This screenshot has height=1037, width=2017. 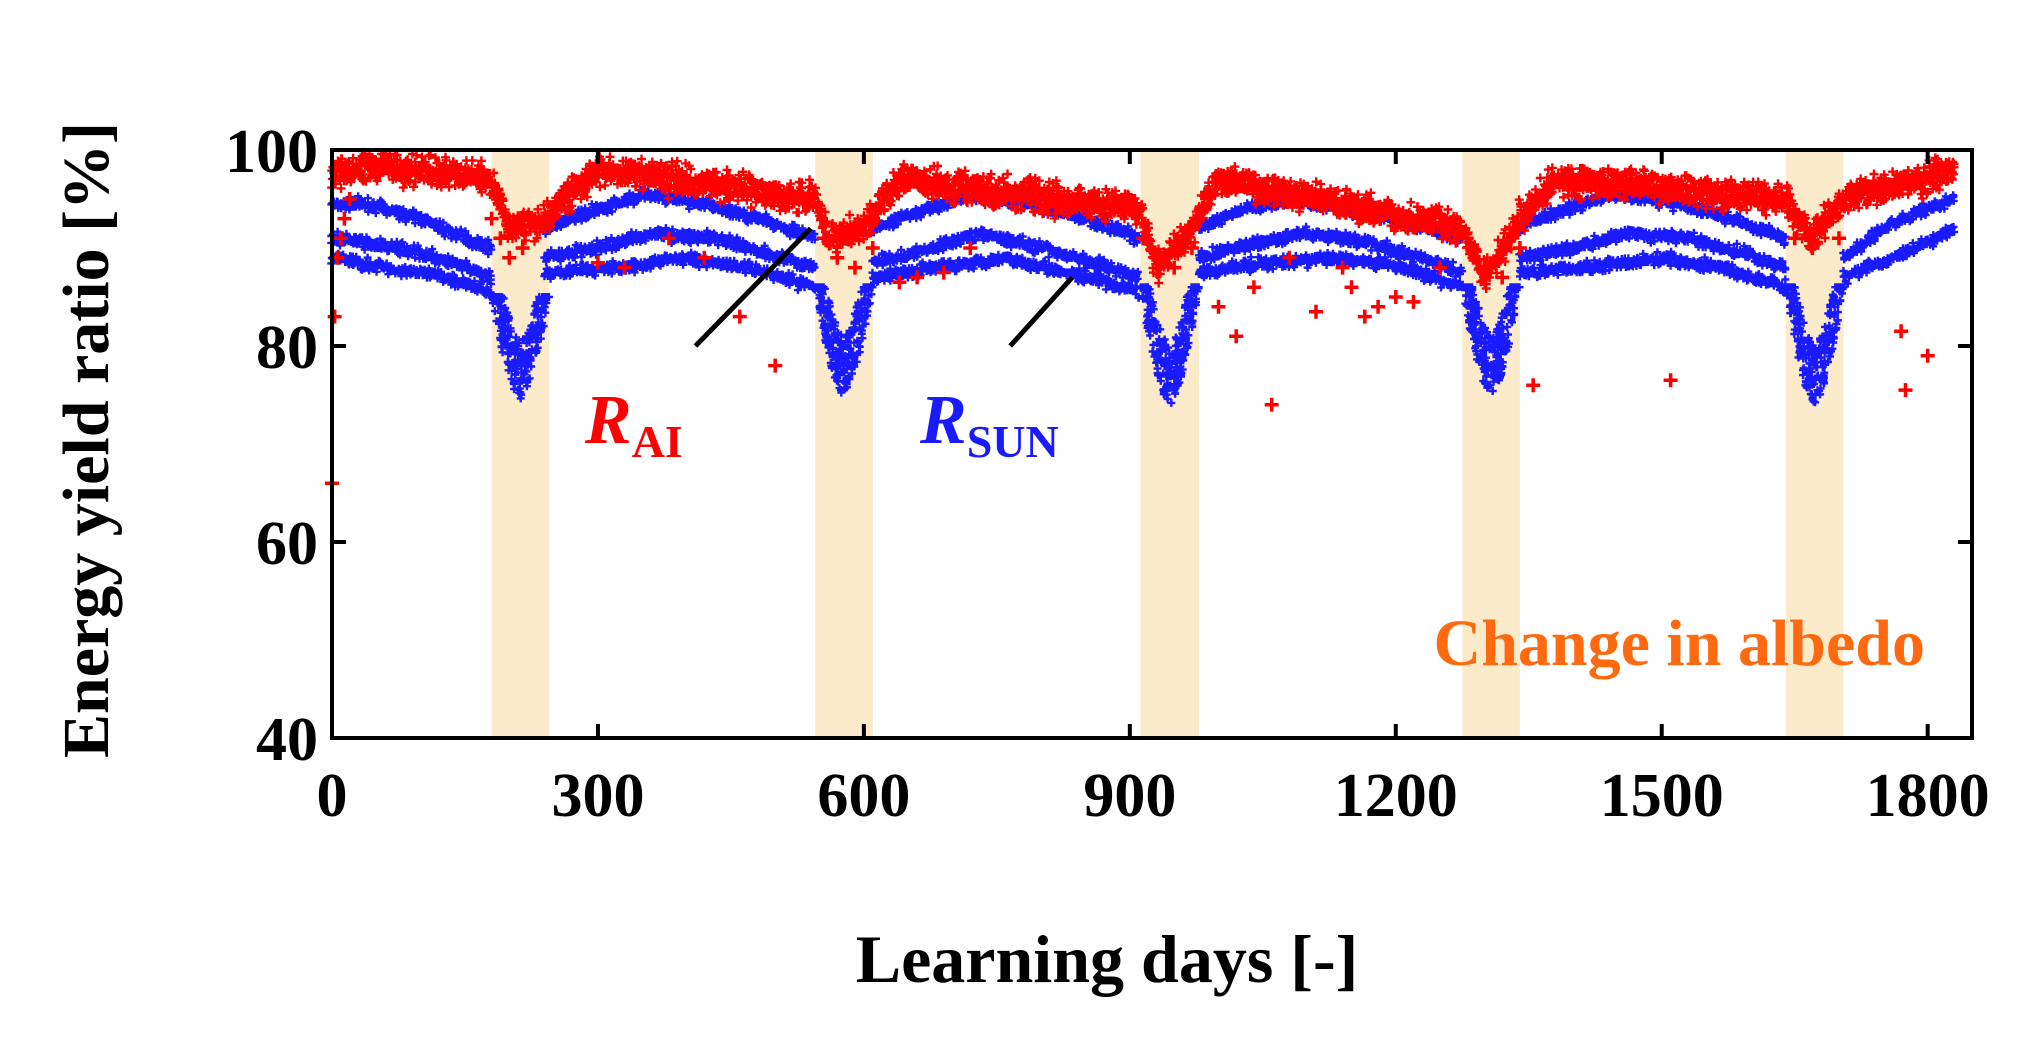 What do you see at coordinates (608, 420) in the screenshot?
I see `series-label-r-ai-main: R` at bounding box center [608, 420].